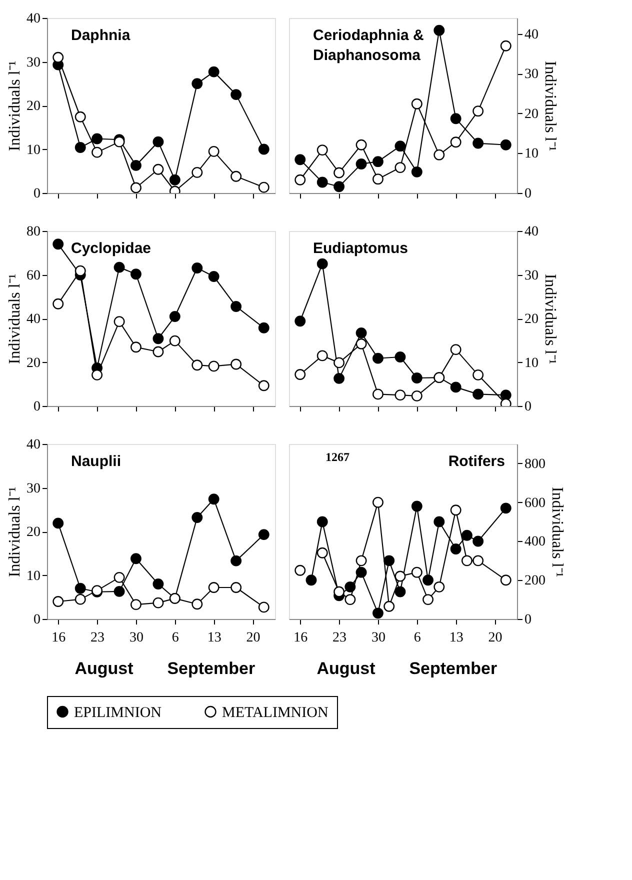  Describe the element at coordinates (275, 712) in the screenshot. I see `legend-label: METALIMNION` at that location.